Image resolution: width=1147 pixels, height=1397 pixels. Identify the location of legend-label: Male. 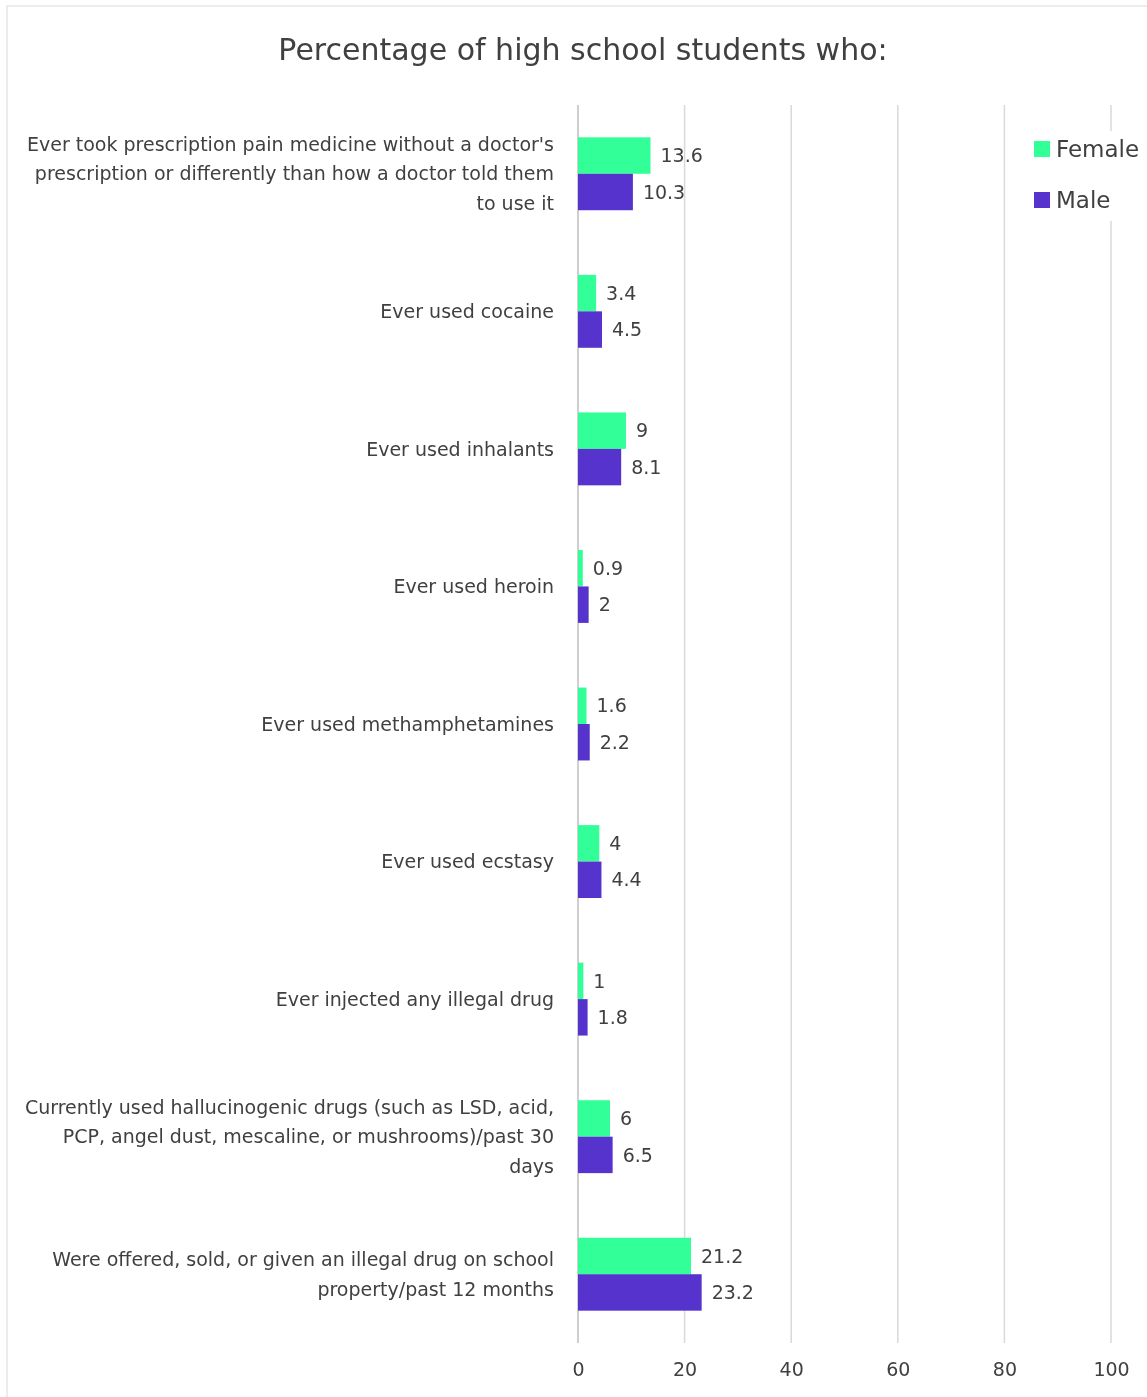
(1083, 200).